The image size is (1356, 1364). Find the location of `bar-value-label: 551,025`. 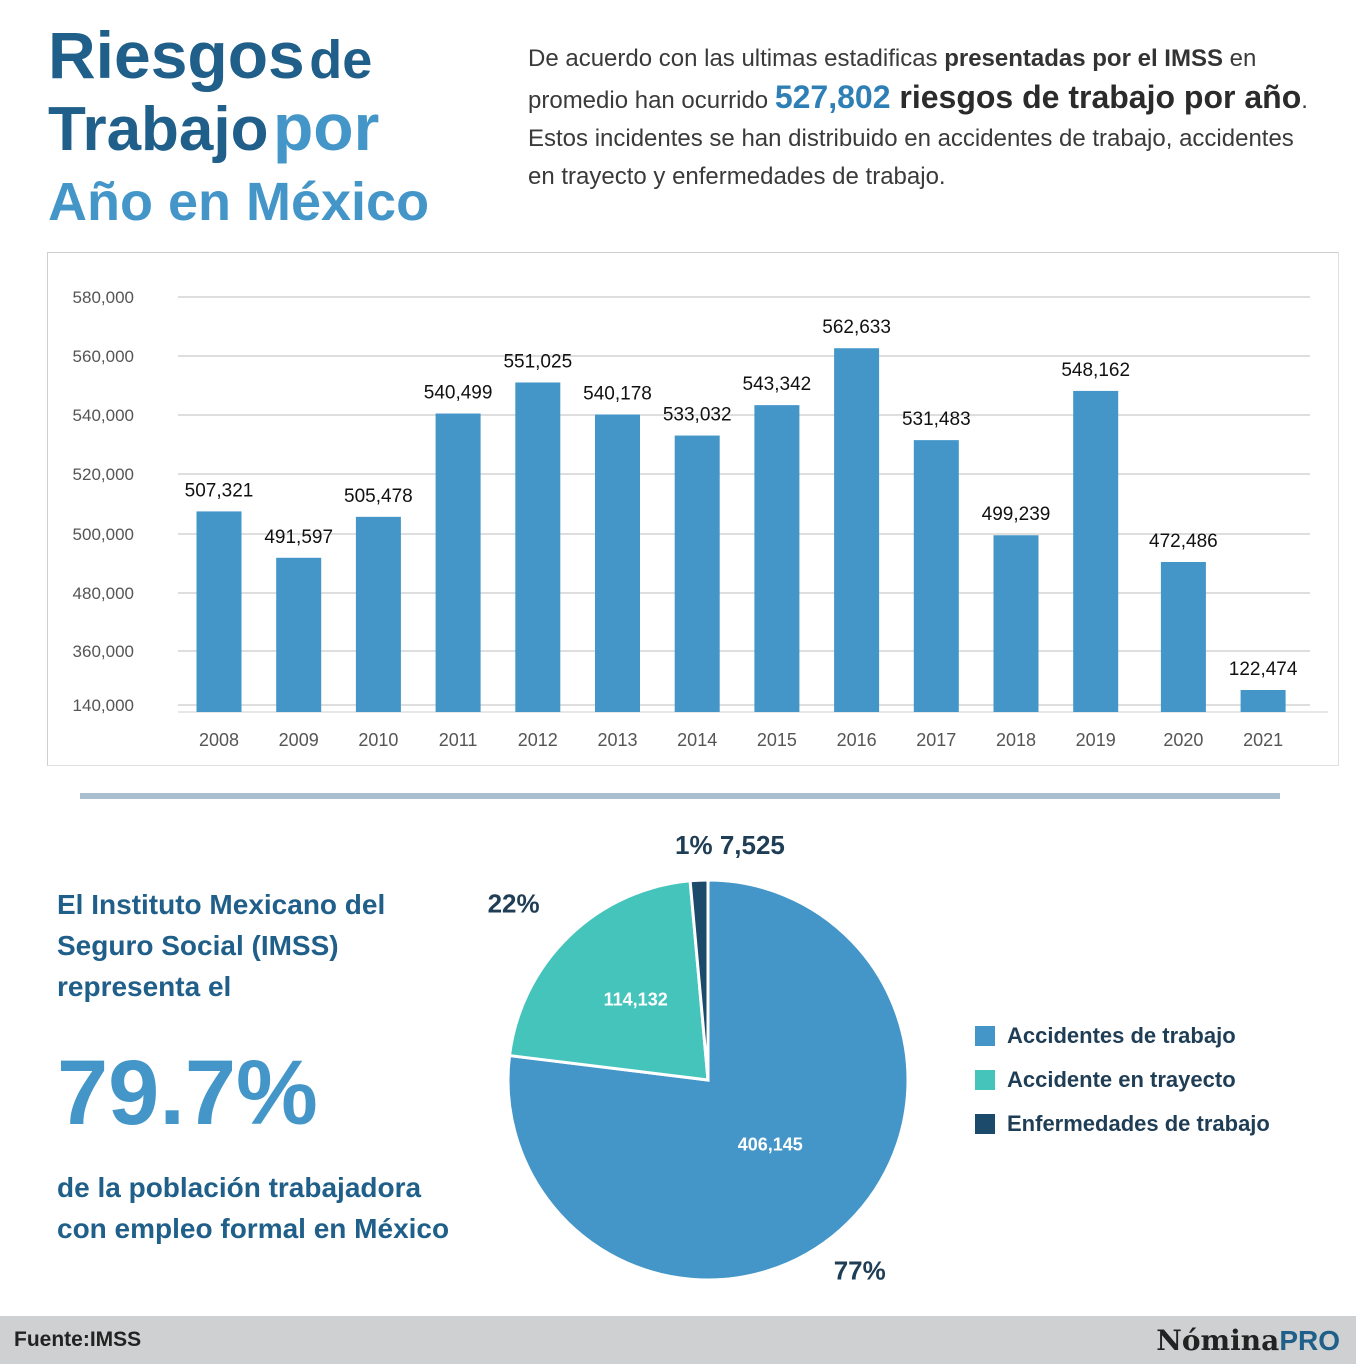

bar-value-label: 551,025 is located at coordinates (537, 361).